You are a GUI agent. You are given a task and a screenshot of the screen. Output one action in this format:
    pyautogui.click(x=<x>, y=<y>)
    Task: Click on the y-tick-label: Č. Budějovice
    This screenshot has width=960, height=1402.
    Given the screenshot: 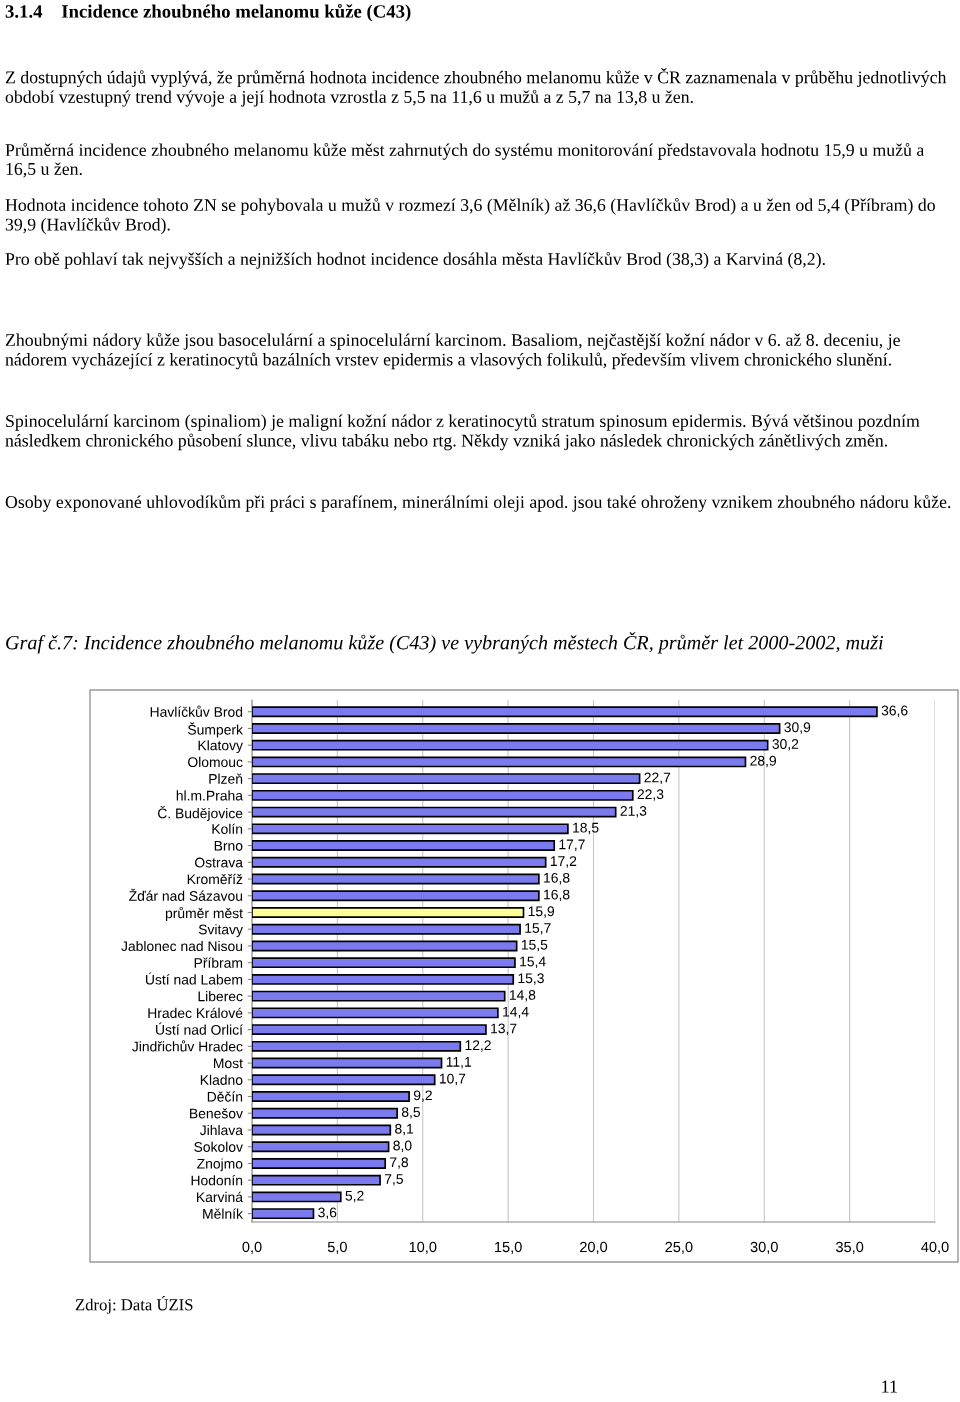 What is the action you would take?
    pyautogui.click(x=200, y=814)
    